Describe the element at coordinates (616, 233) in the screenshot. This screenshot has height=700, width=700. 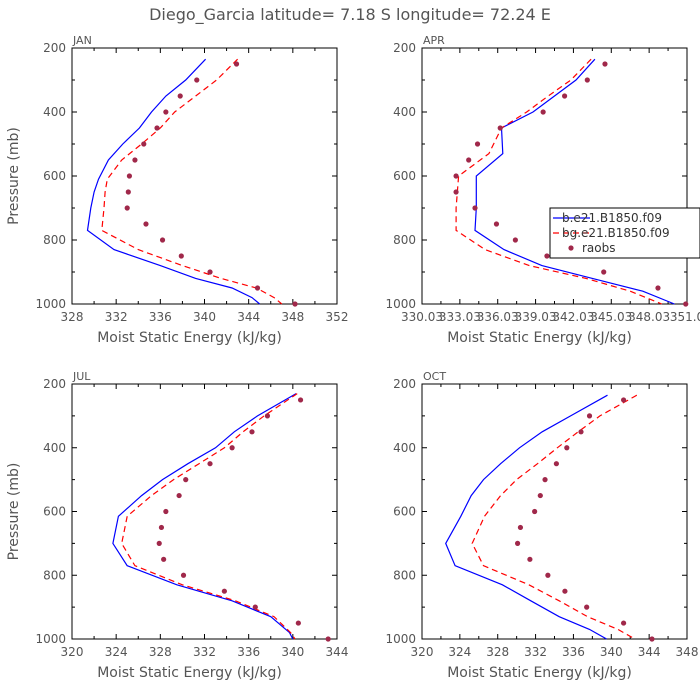
I see `legend-label: bg.e21.B1850.f09` at that location.